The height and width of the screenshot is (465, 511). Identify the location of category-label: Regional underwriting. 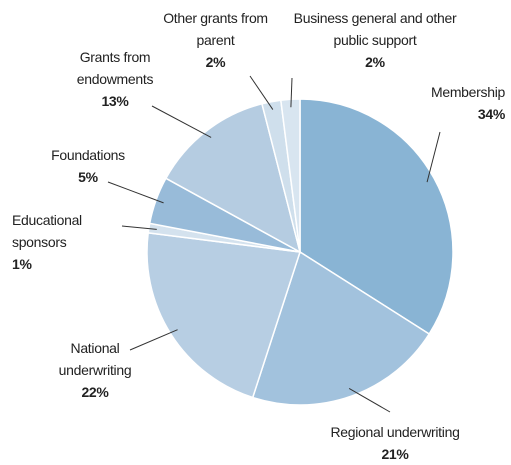
(395, 432).